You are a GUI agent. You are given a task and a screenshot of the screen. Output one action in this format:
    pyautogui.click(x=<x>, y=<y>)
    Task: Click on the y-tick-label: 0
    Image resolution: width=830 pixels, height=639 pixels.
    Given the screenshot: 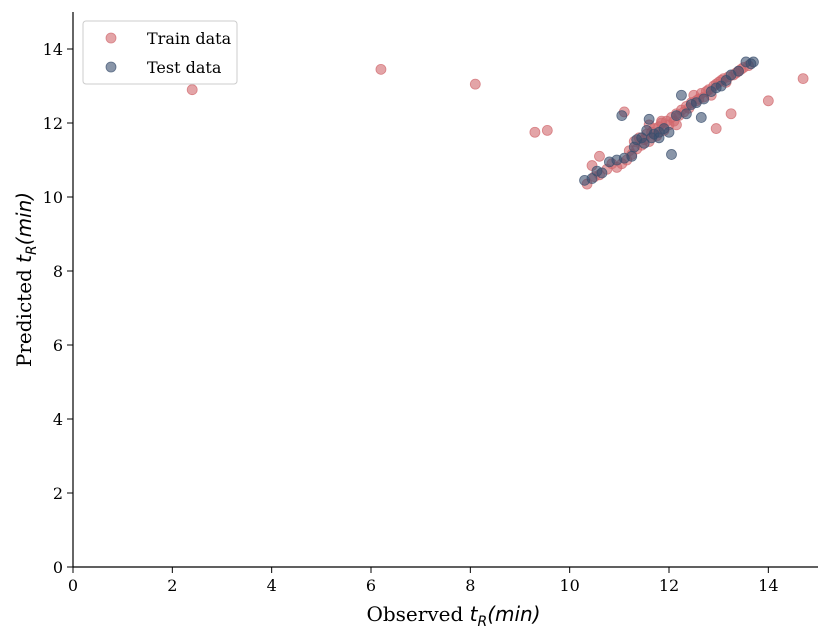 What is the action you would take?
    pyautogui.click(x=58, y=567)
    